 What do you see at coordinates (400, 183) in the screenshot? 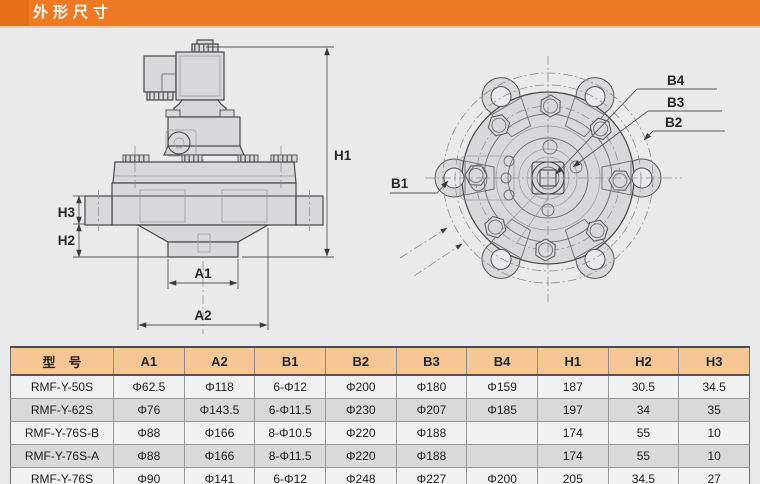
I see `b1-label: B1` at bounding box center [400, 183].